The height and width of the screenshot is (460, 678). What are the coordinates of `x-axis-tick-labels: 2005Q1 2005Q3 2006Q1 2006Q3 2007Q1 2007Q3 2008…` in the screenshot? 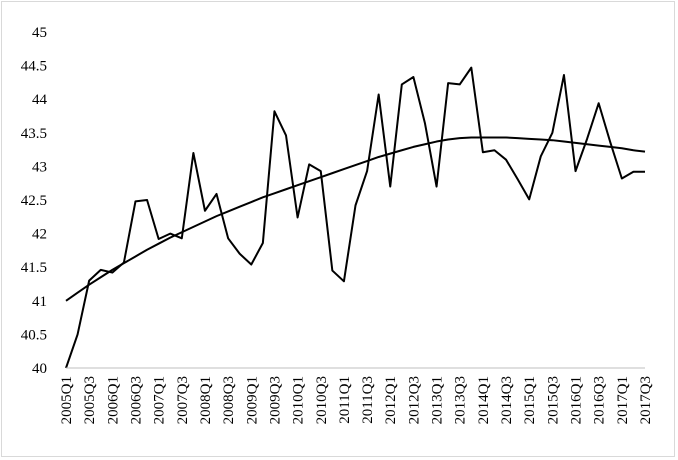 It's located at (356, 400).